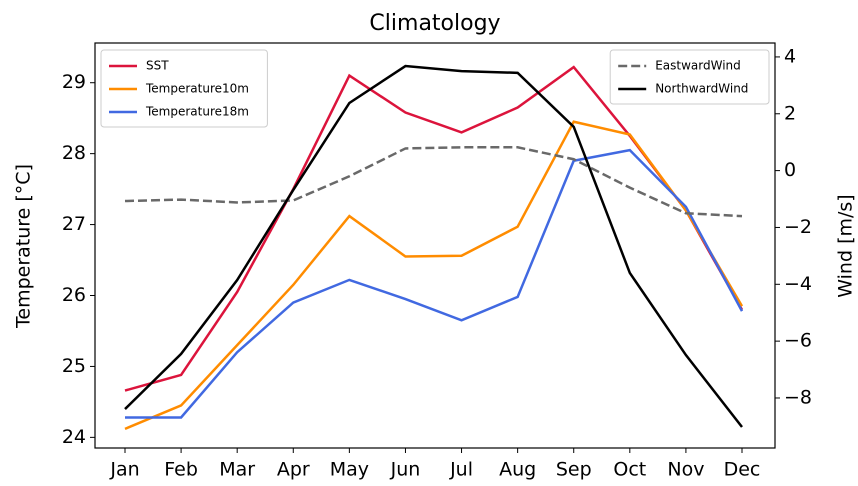 The height and width of the screenshot is (486, 858). What do you see at coordinates (798, 341) in the screenshot?
I see `y2-tick-label: −6` at bounding box center [798, 341].